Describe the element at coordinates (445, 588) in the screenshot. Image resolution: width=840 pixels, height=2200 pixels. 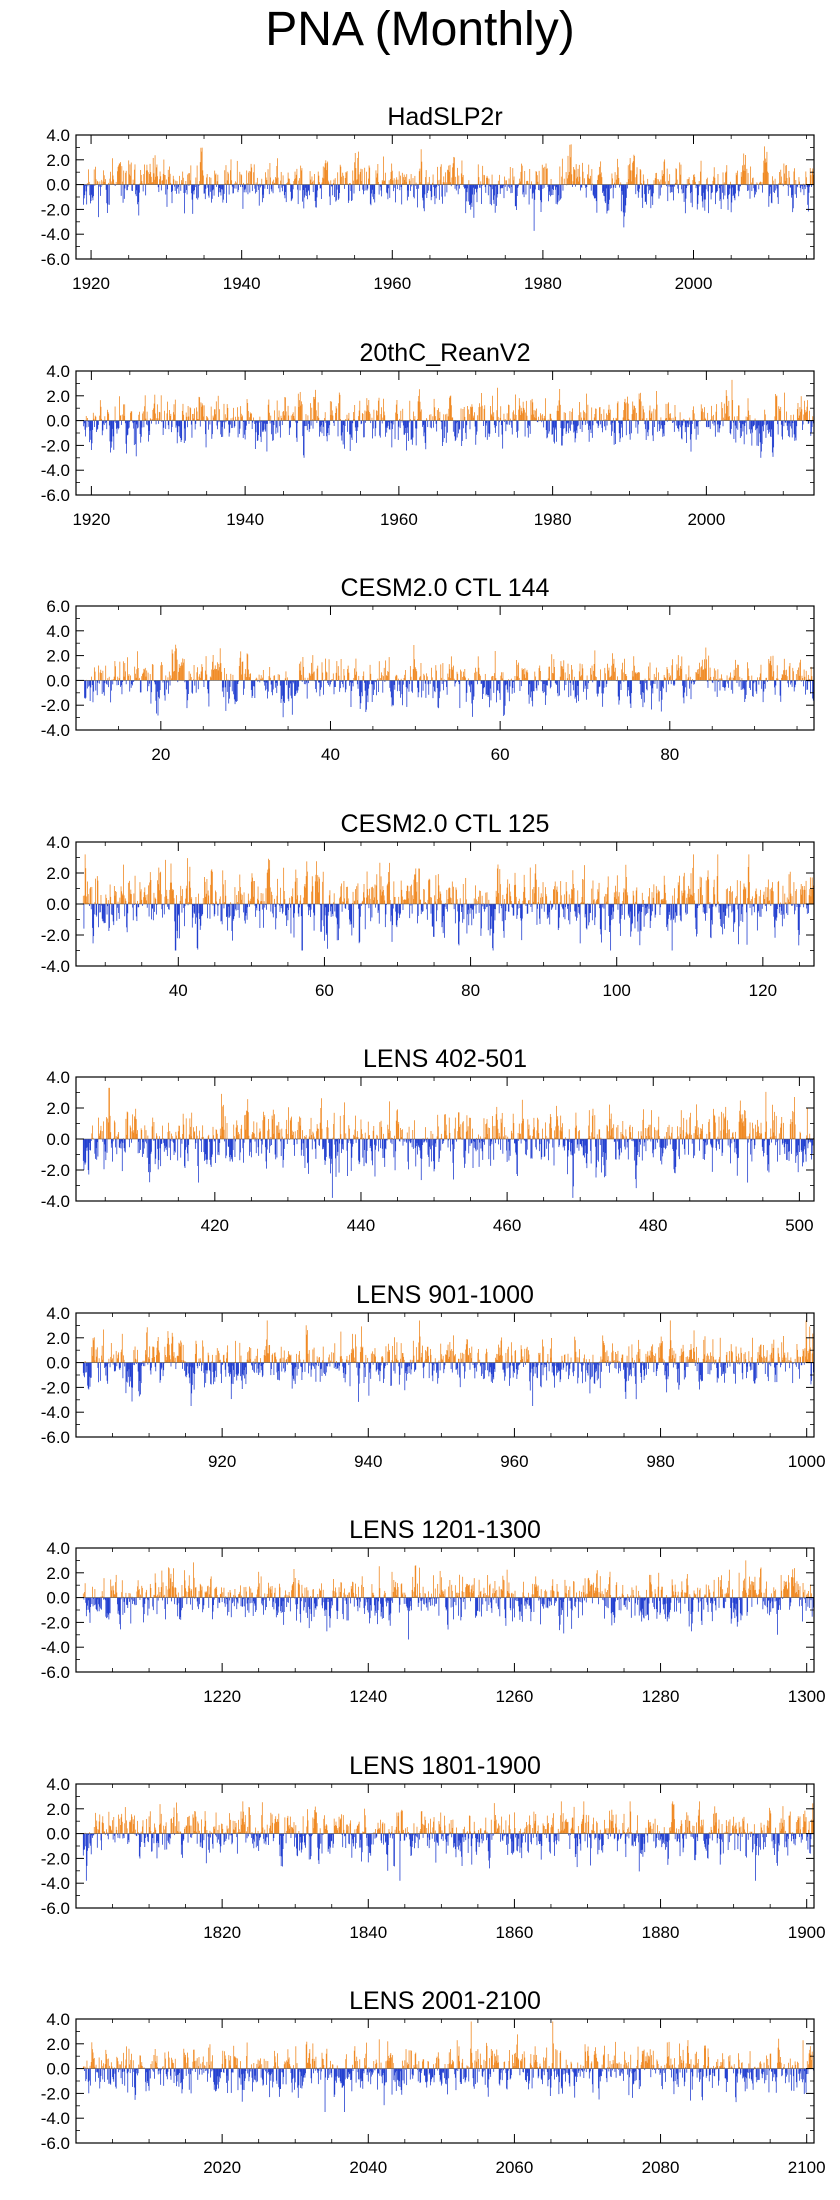
I see `panel-title: CESM2.0 CTL 144` at that location.